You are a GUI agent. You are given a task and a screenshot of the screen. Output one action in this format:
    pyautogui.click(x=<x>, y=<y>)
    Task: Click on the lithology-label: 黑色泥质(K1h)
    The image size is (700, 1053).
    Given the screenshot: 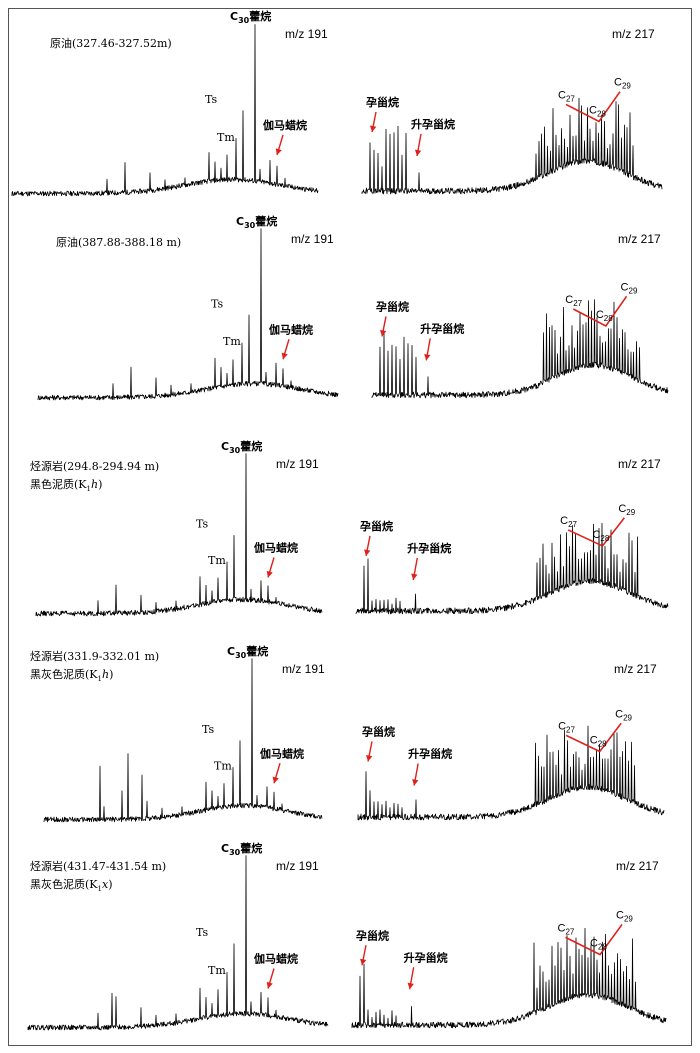 What is the action you would take?
    pyautogui.click(x=66, y=485)
    